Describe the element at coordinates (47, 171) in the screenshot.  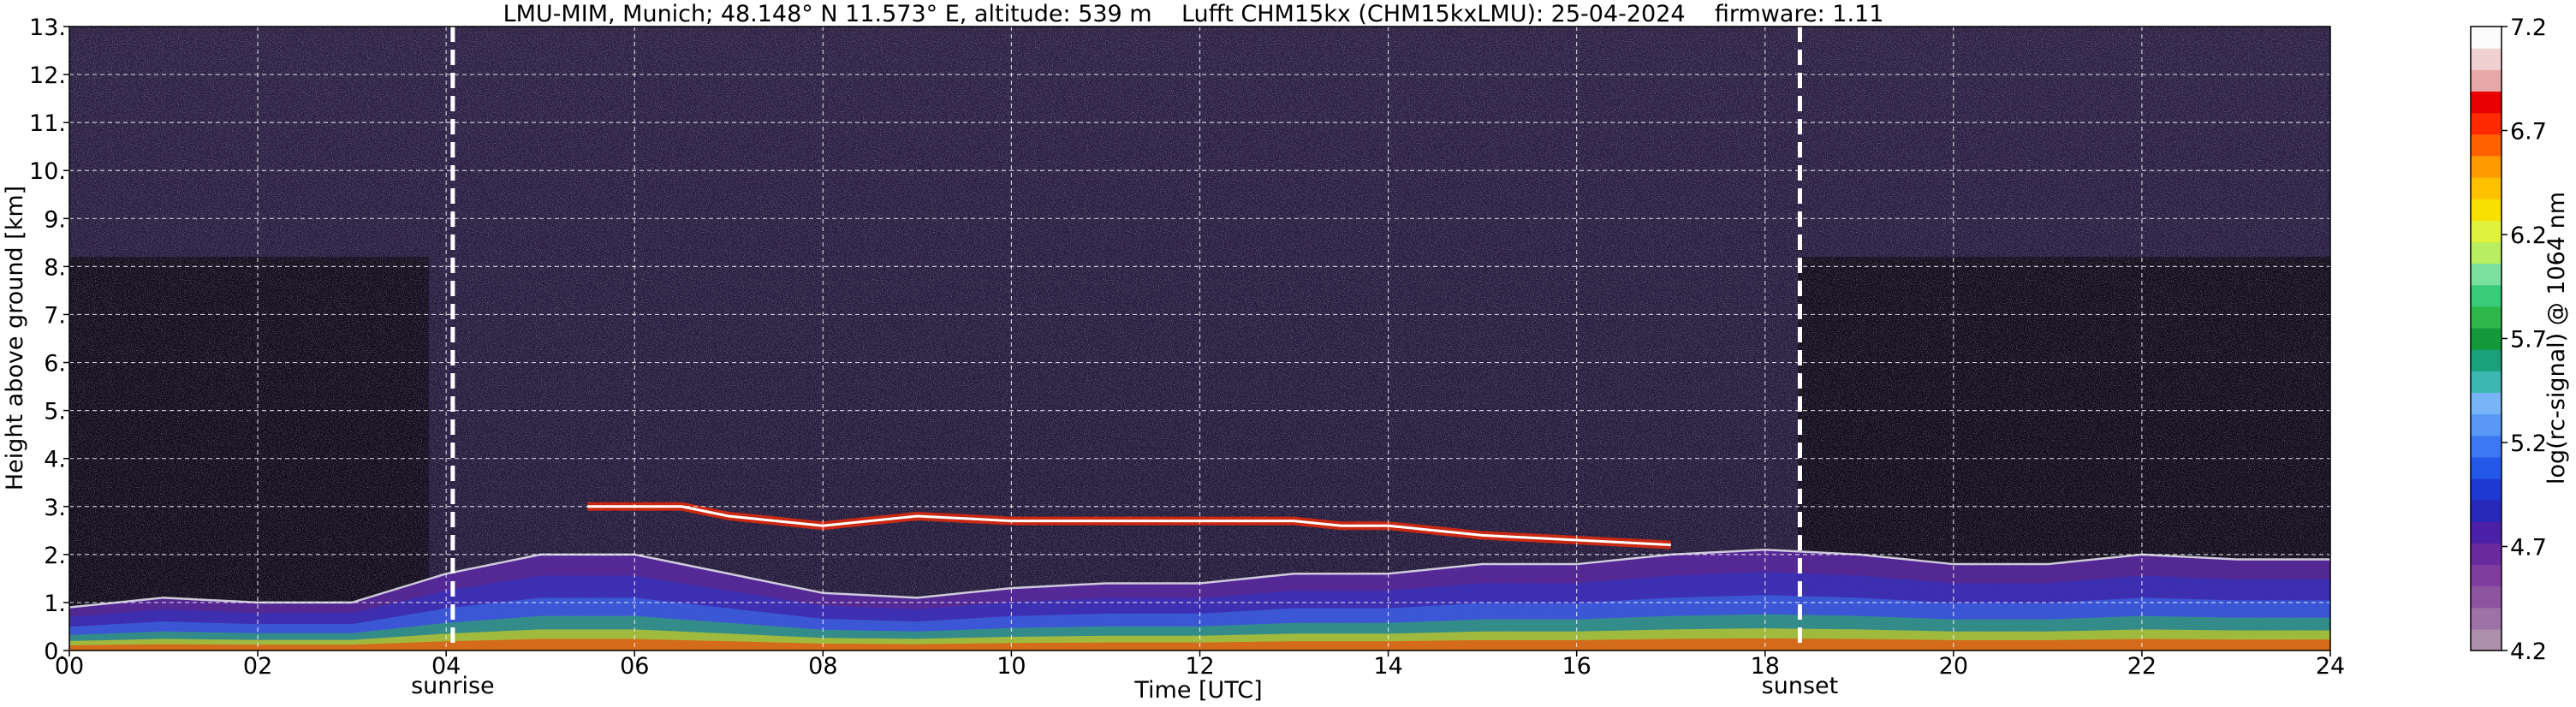
I see `y-tick-label: 10.` at that location.